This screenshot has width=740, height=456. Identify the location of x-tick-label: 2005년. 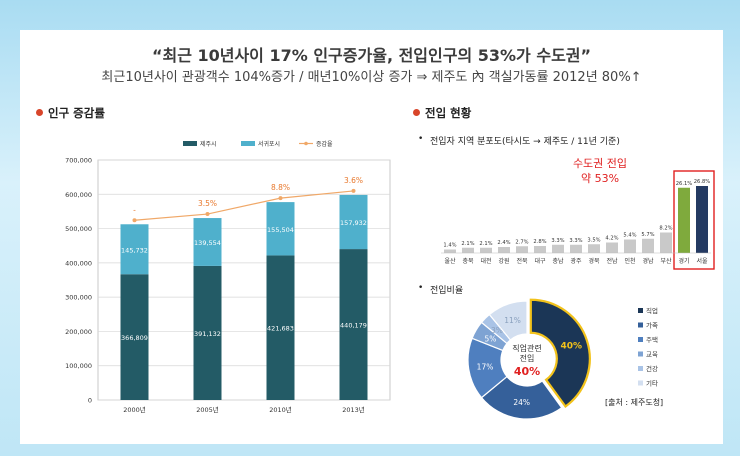
(207, 409).